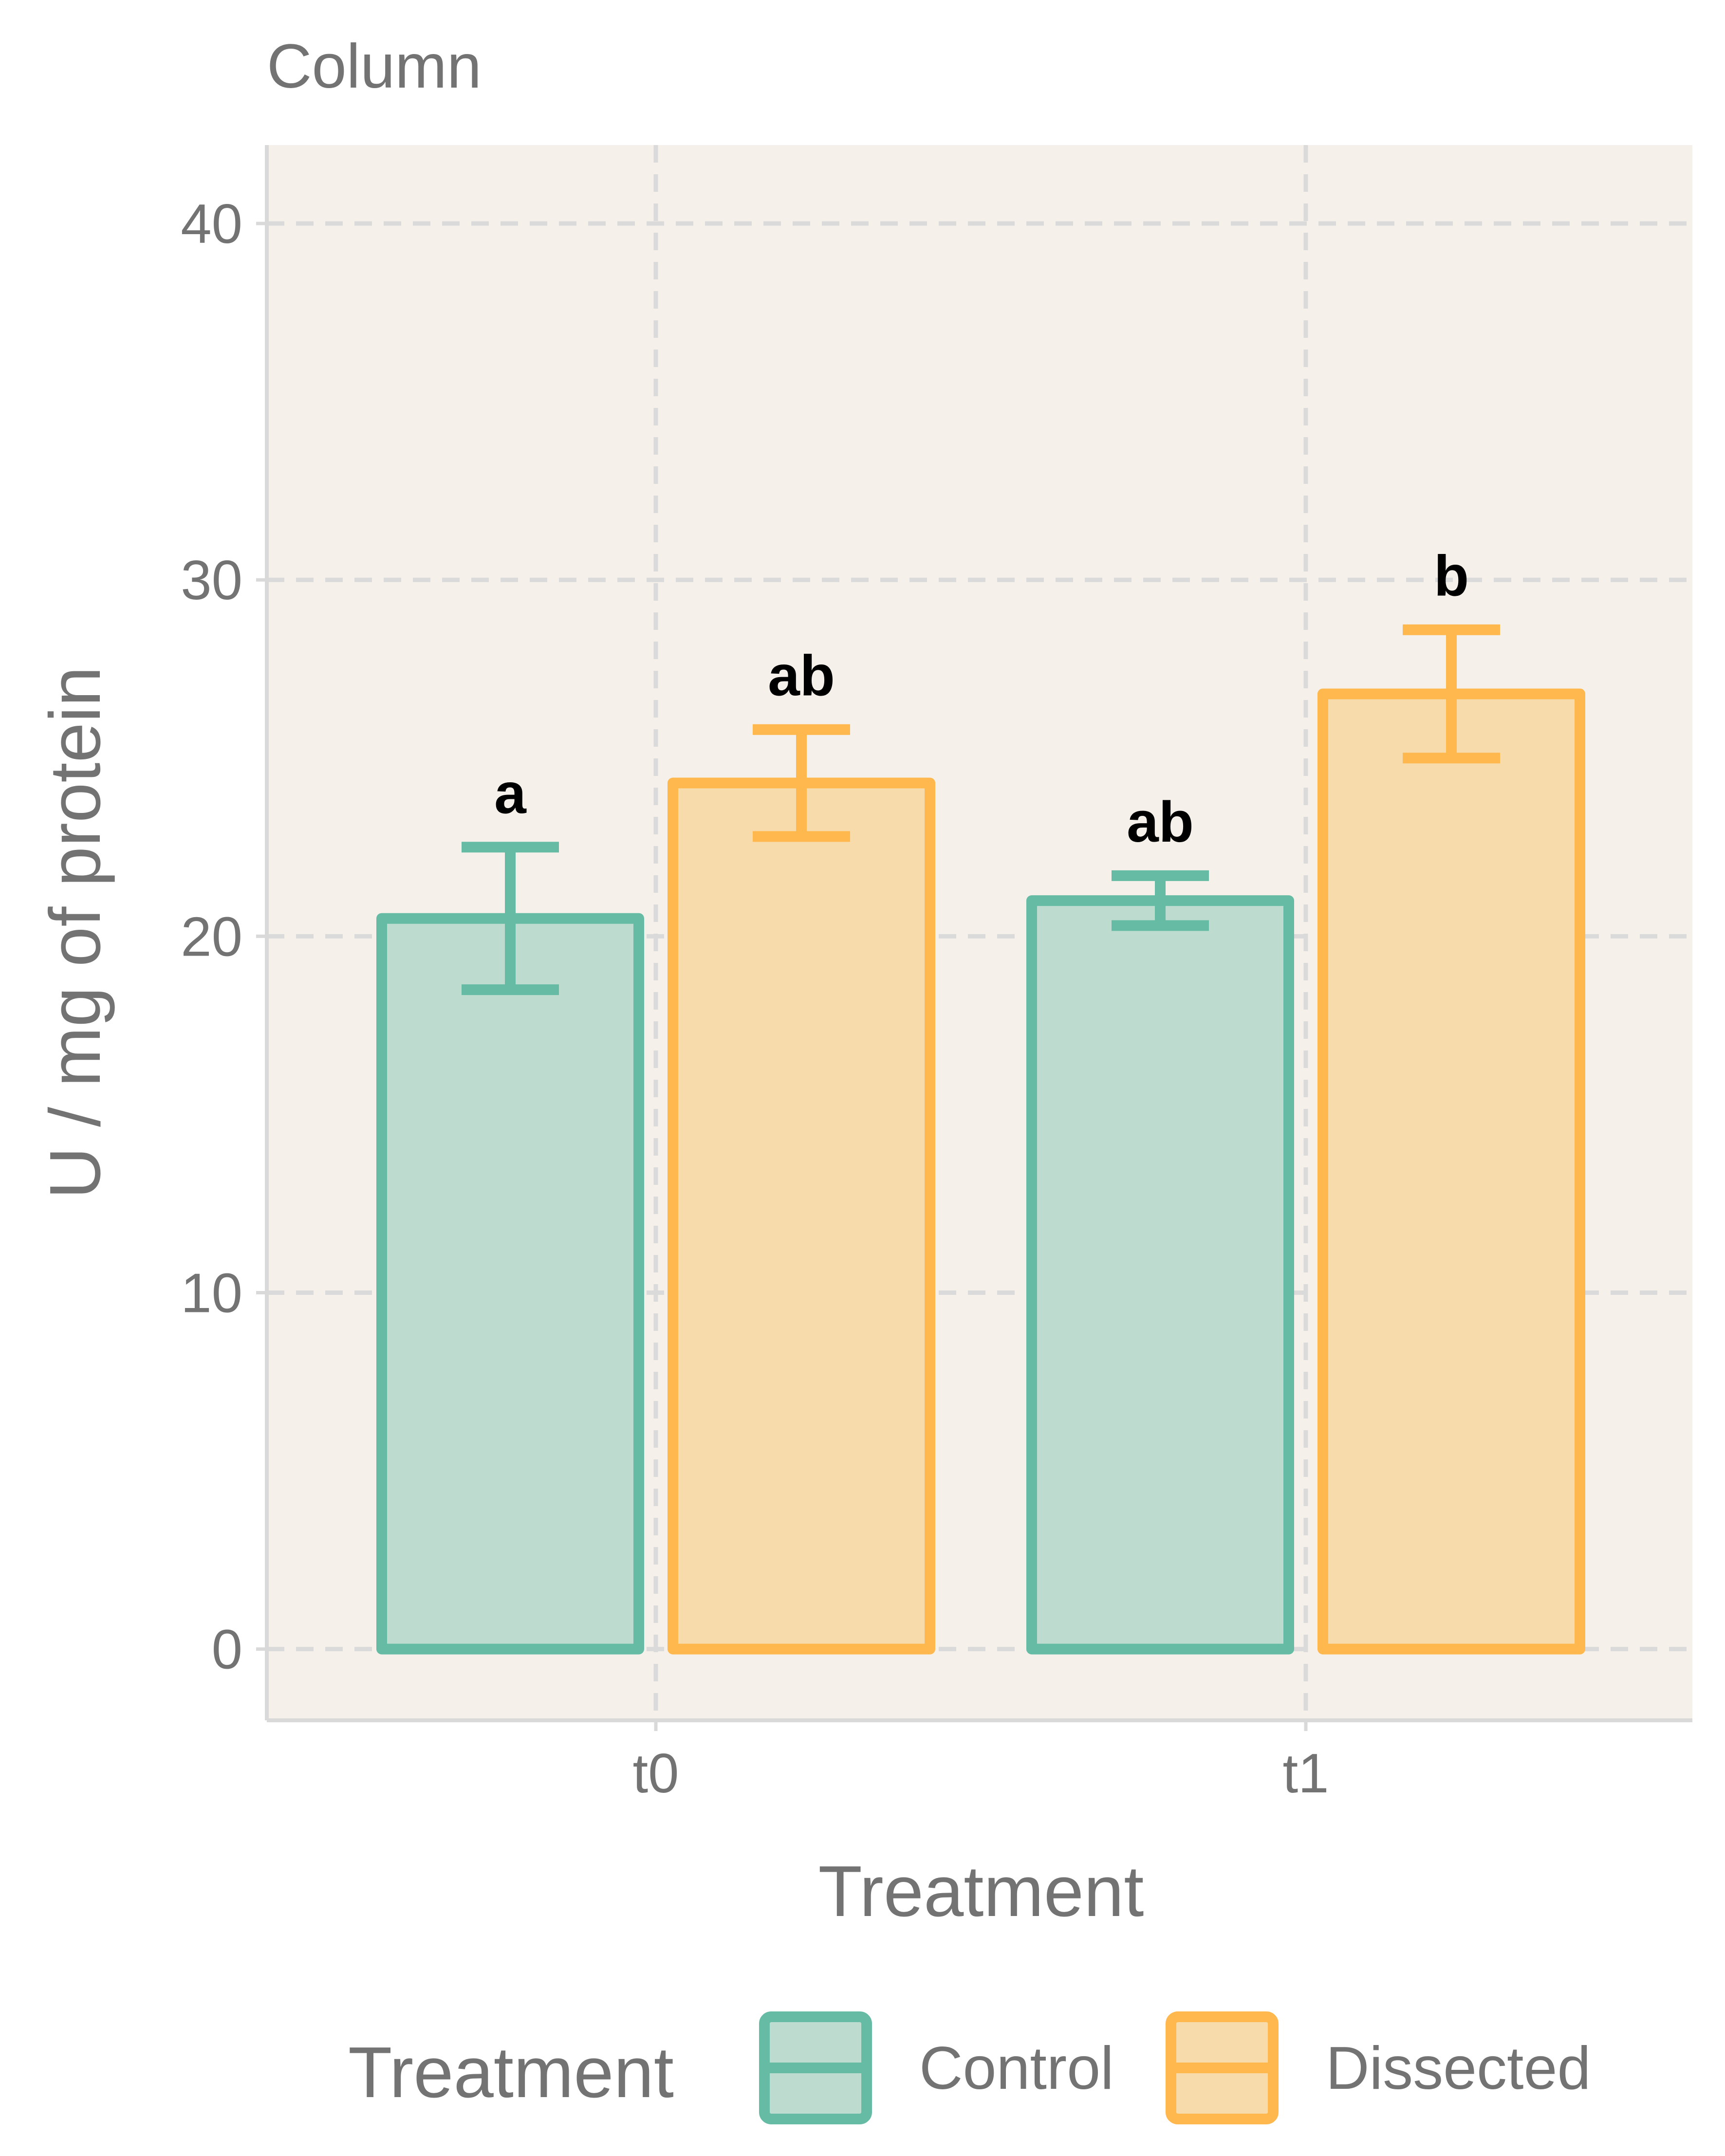 The height and width of the screenshot is (2156, 1725). Describe the element at coordinates (510, 1284) in the screenshot. I see `bar-control-t0` at that location.